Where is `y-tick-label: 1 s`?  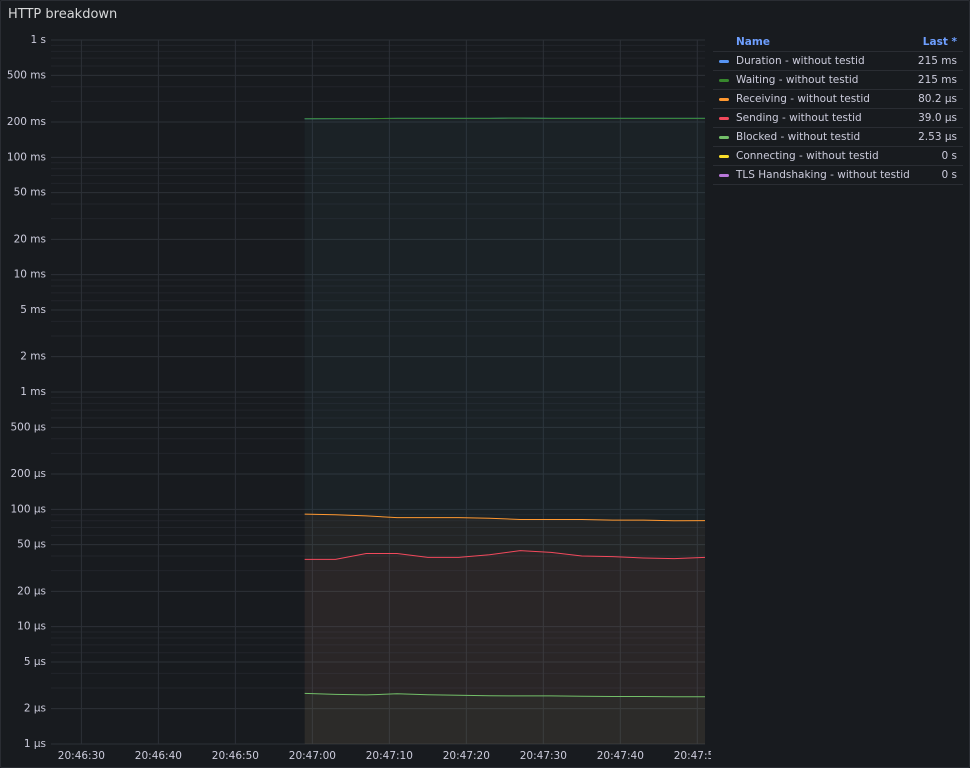 y-tick-label: 1 s is located at coordinates (39, 40).